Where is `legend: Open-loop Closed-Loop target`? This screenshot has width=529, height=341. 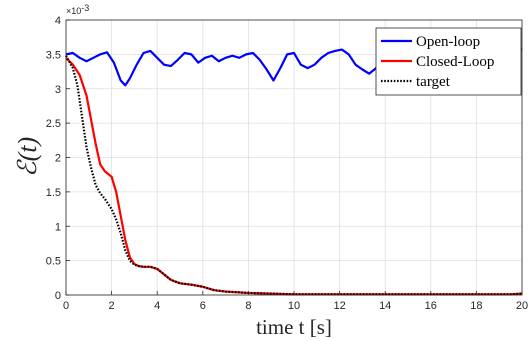 legend: Open-loop Closed-Loop target is located at coordinates (448, 61).